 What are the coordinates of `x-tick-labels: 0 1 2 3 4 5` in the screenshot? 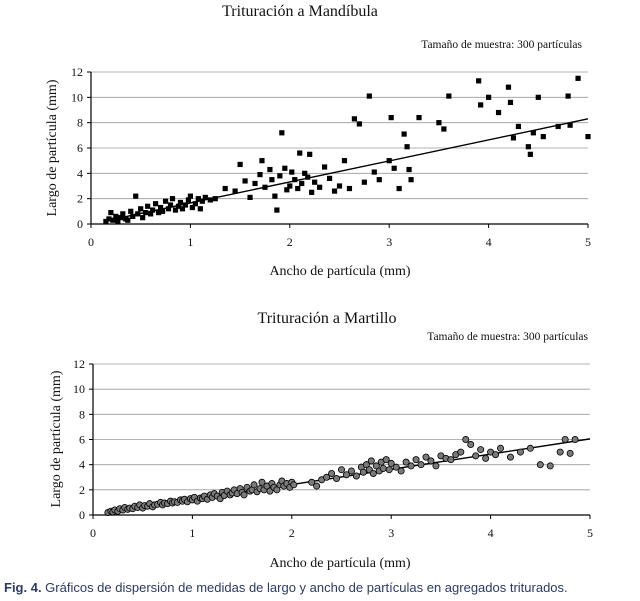 It's located at (339, 236).